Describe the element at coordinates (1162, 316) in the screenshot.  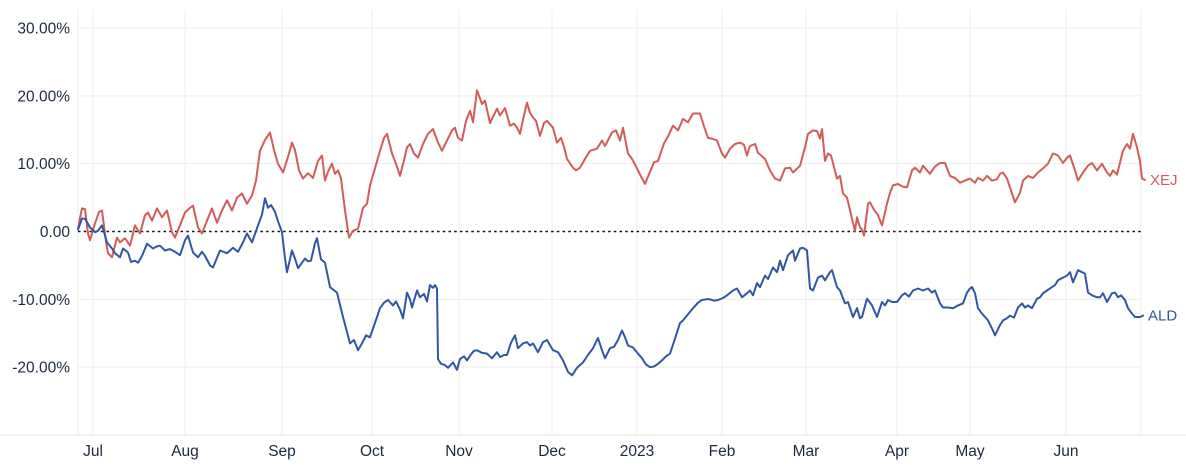
I see `ald-series-label: ALD` at that location.